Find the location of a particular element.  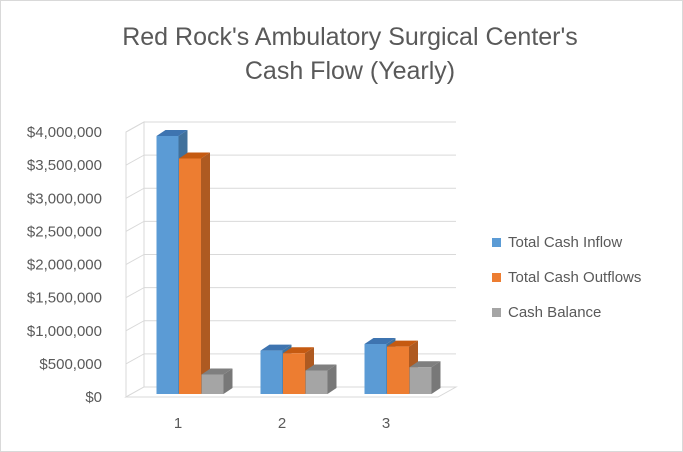

y-tick-label-1: $500,000 is located at coordinates (70, 364).